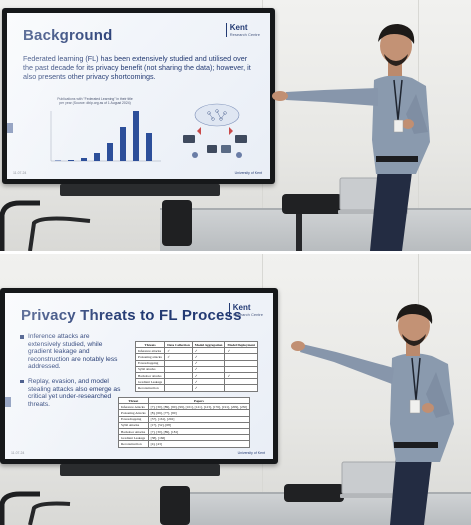 This screenshot has height=525, width=471. I want to click on table-row: Backdoor Attacks [7], [30], [89], [181], so click(184, 431).